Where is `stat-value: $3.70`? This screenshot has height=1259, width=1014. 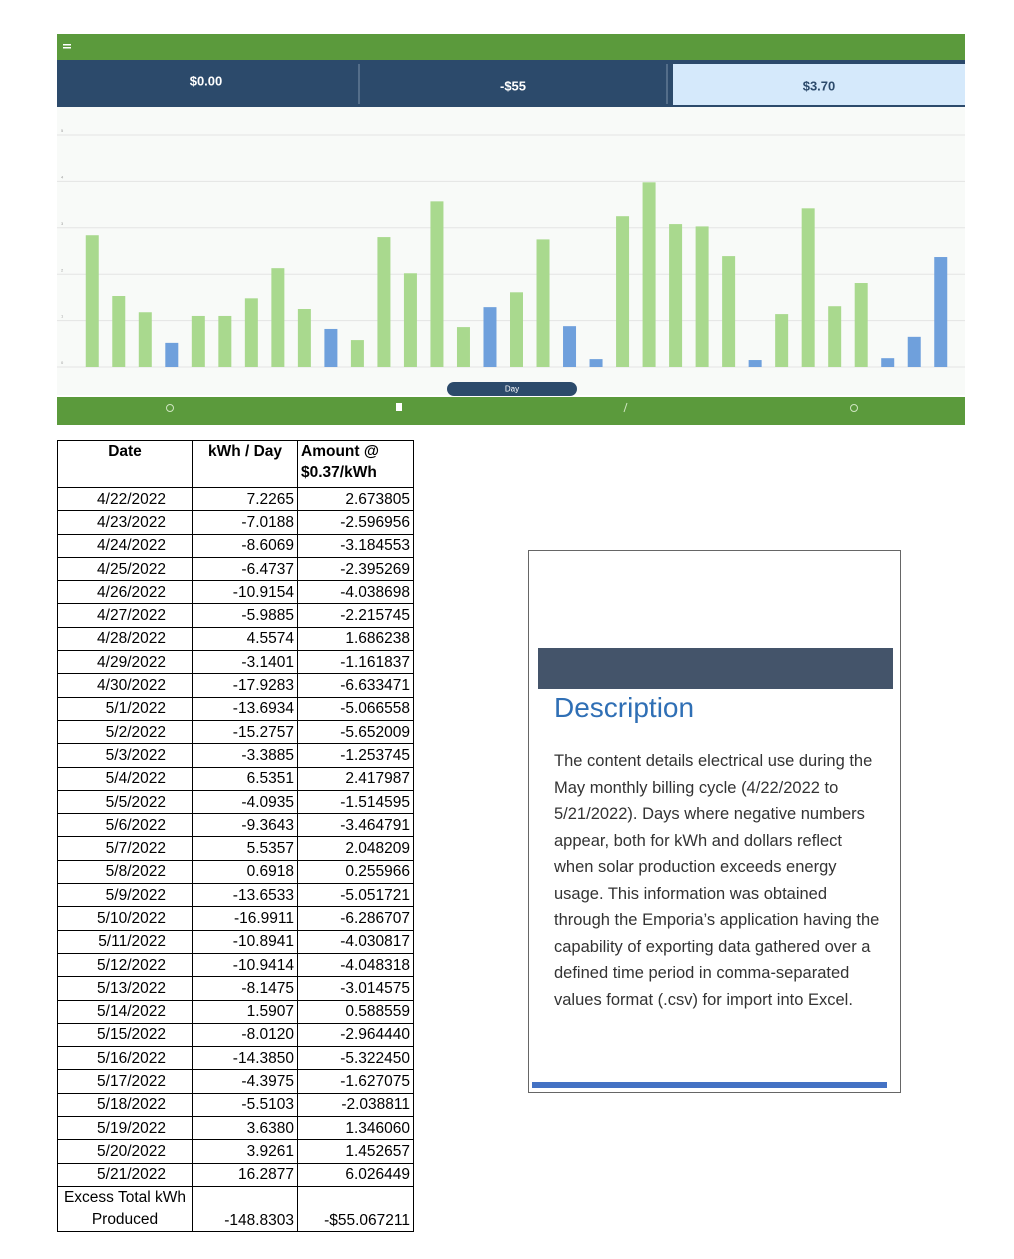 stat-value: $3.70 is located at coordinates (819, 85).